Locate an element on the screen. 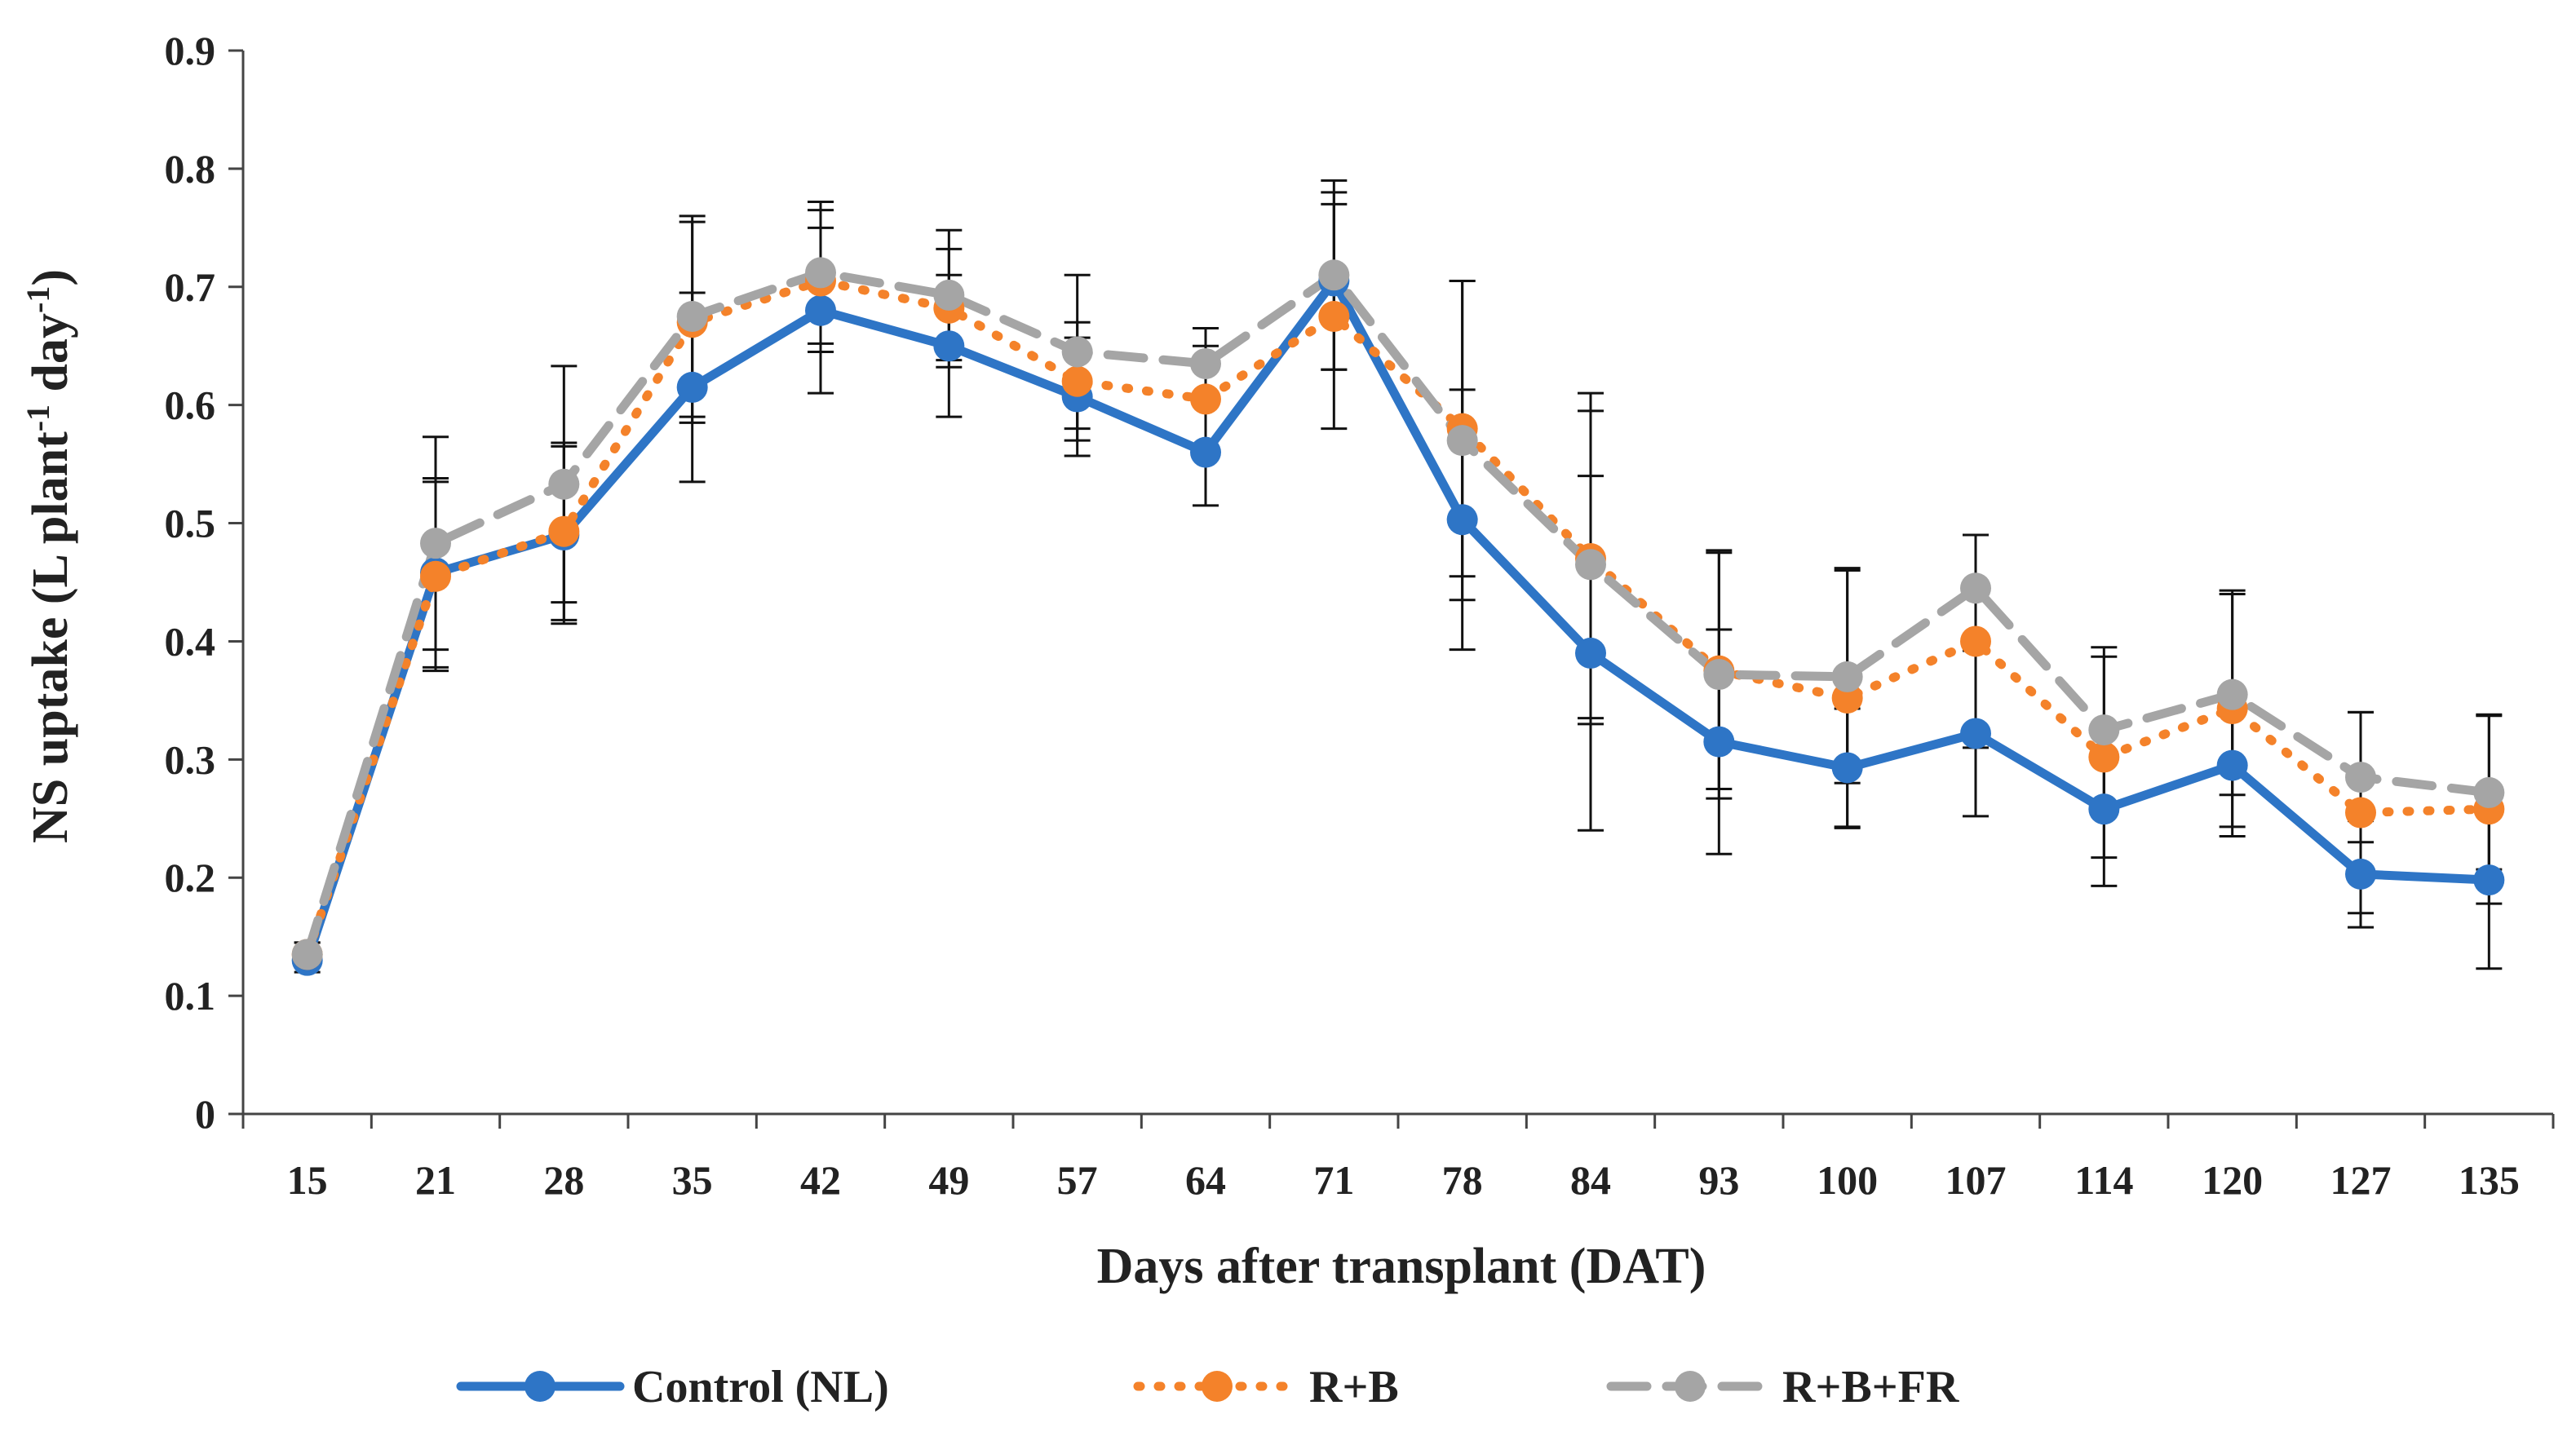 The height and width of the screenshot is (1454, 2576). legend-label: Control (NL) is located at coordinates (760, 1387).